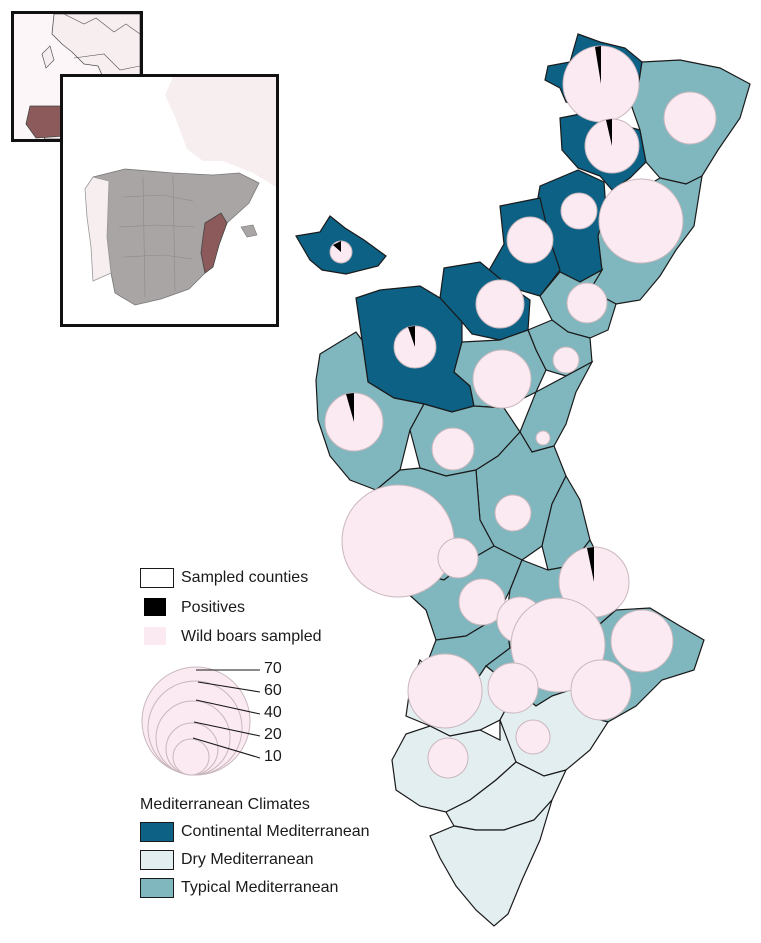 The image size is (761, 943). I want to click on climates-title: Mediterranean Climates, so click(225, 805).